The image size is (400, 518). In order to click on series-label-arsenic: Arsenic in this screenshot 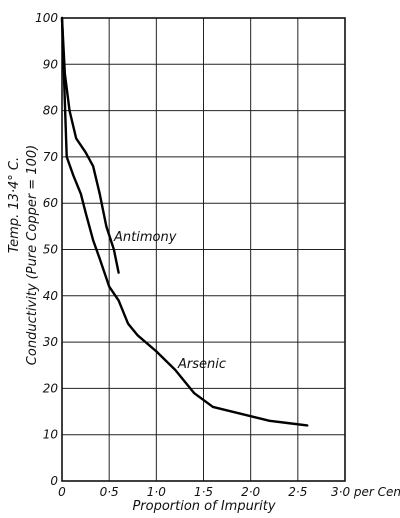, I will do `click(201, 364)`.